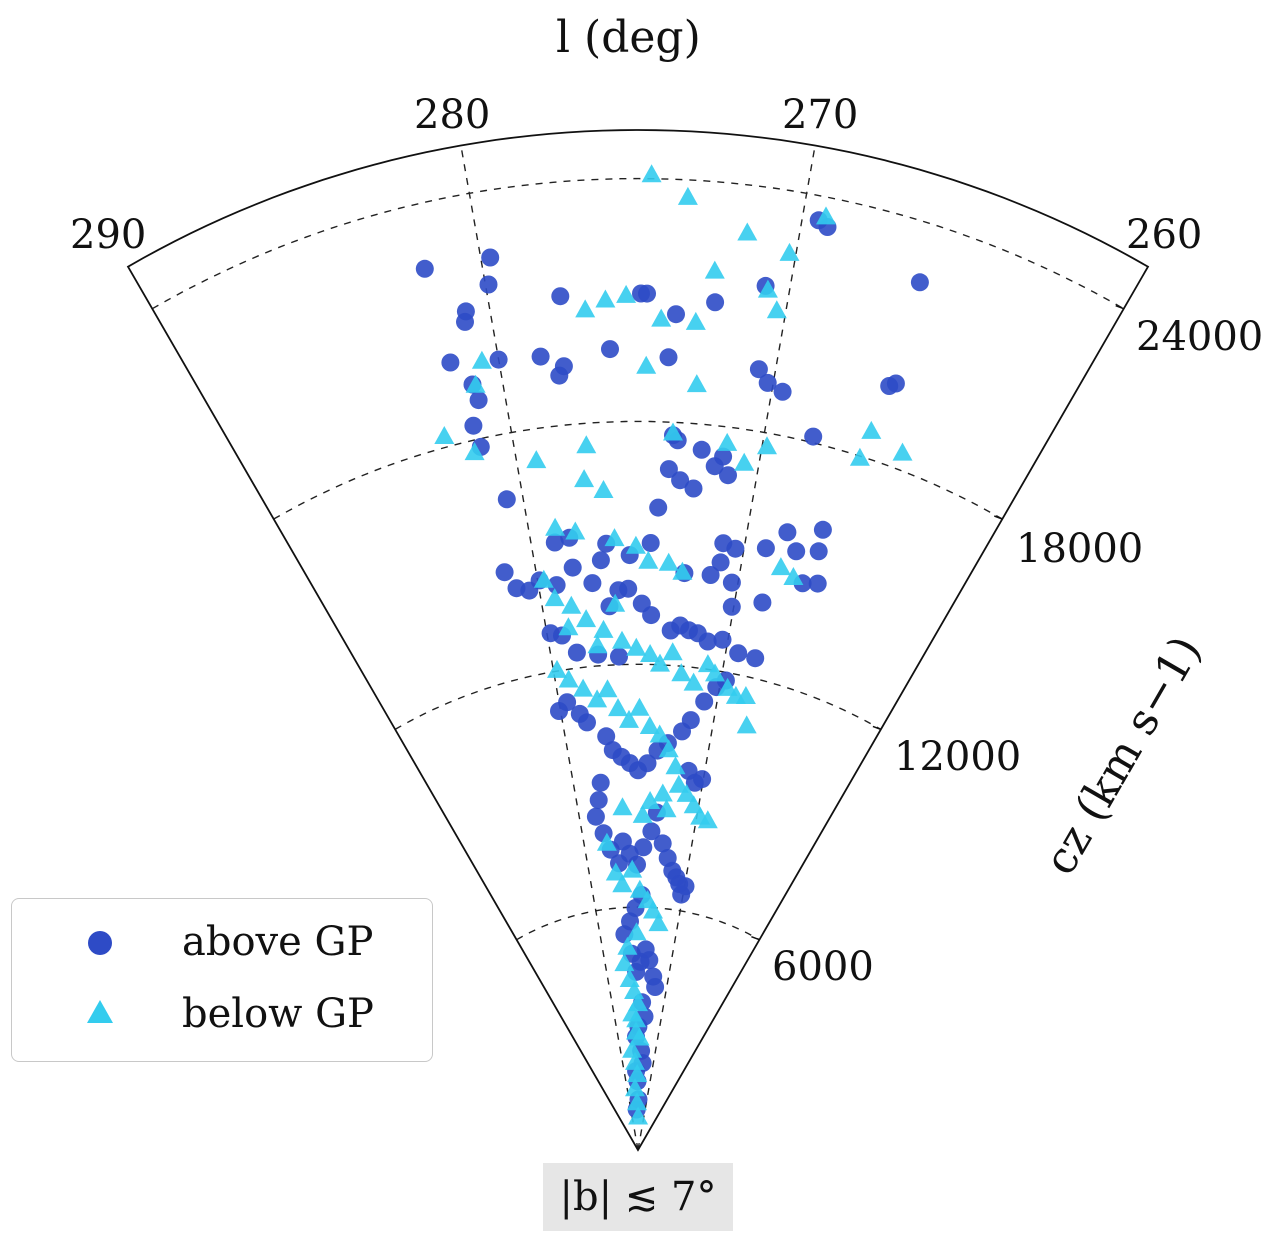  Describe the element at coordinates (452, 115) in the screenshot. I see `l-tick-280: 280` at that location.